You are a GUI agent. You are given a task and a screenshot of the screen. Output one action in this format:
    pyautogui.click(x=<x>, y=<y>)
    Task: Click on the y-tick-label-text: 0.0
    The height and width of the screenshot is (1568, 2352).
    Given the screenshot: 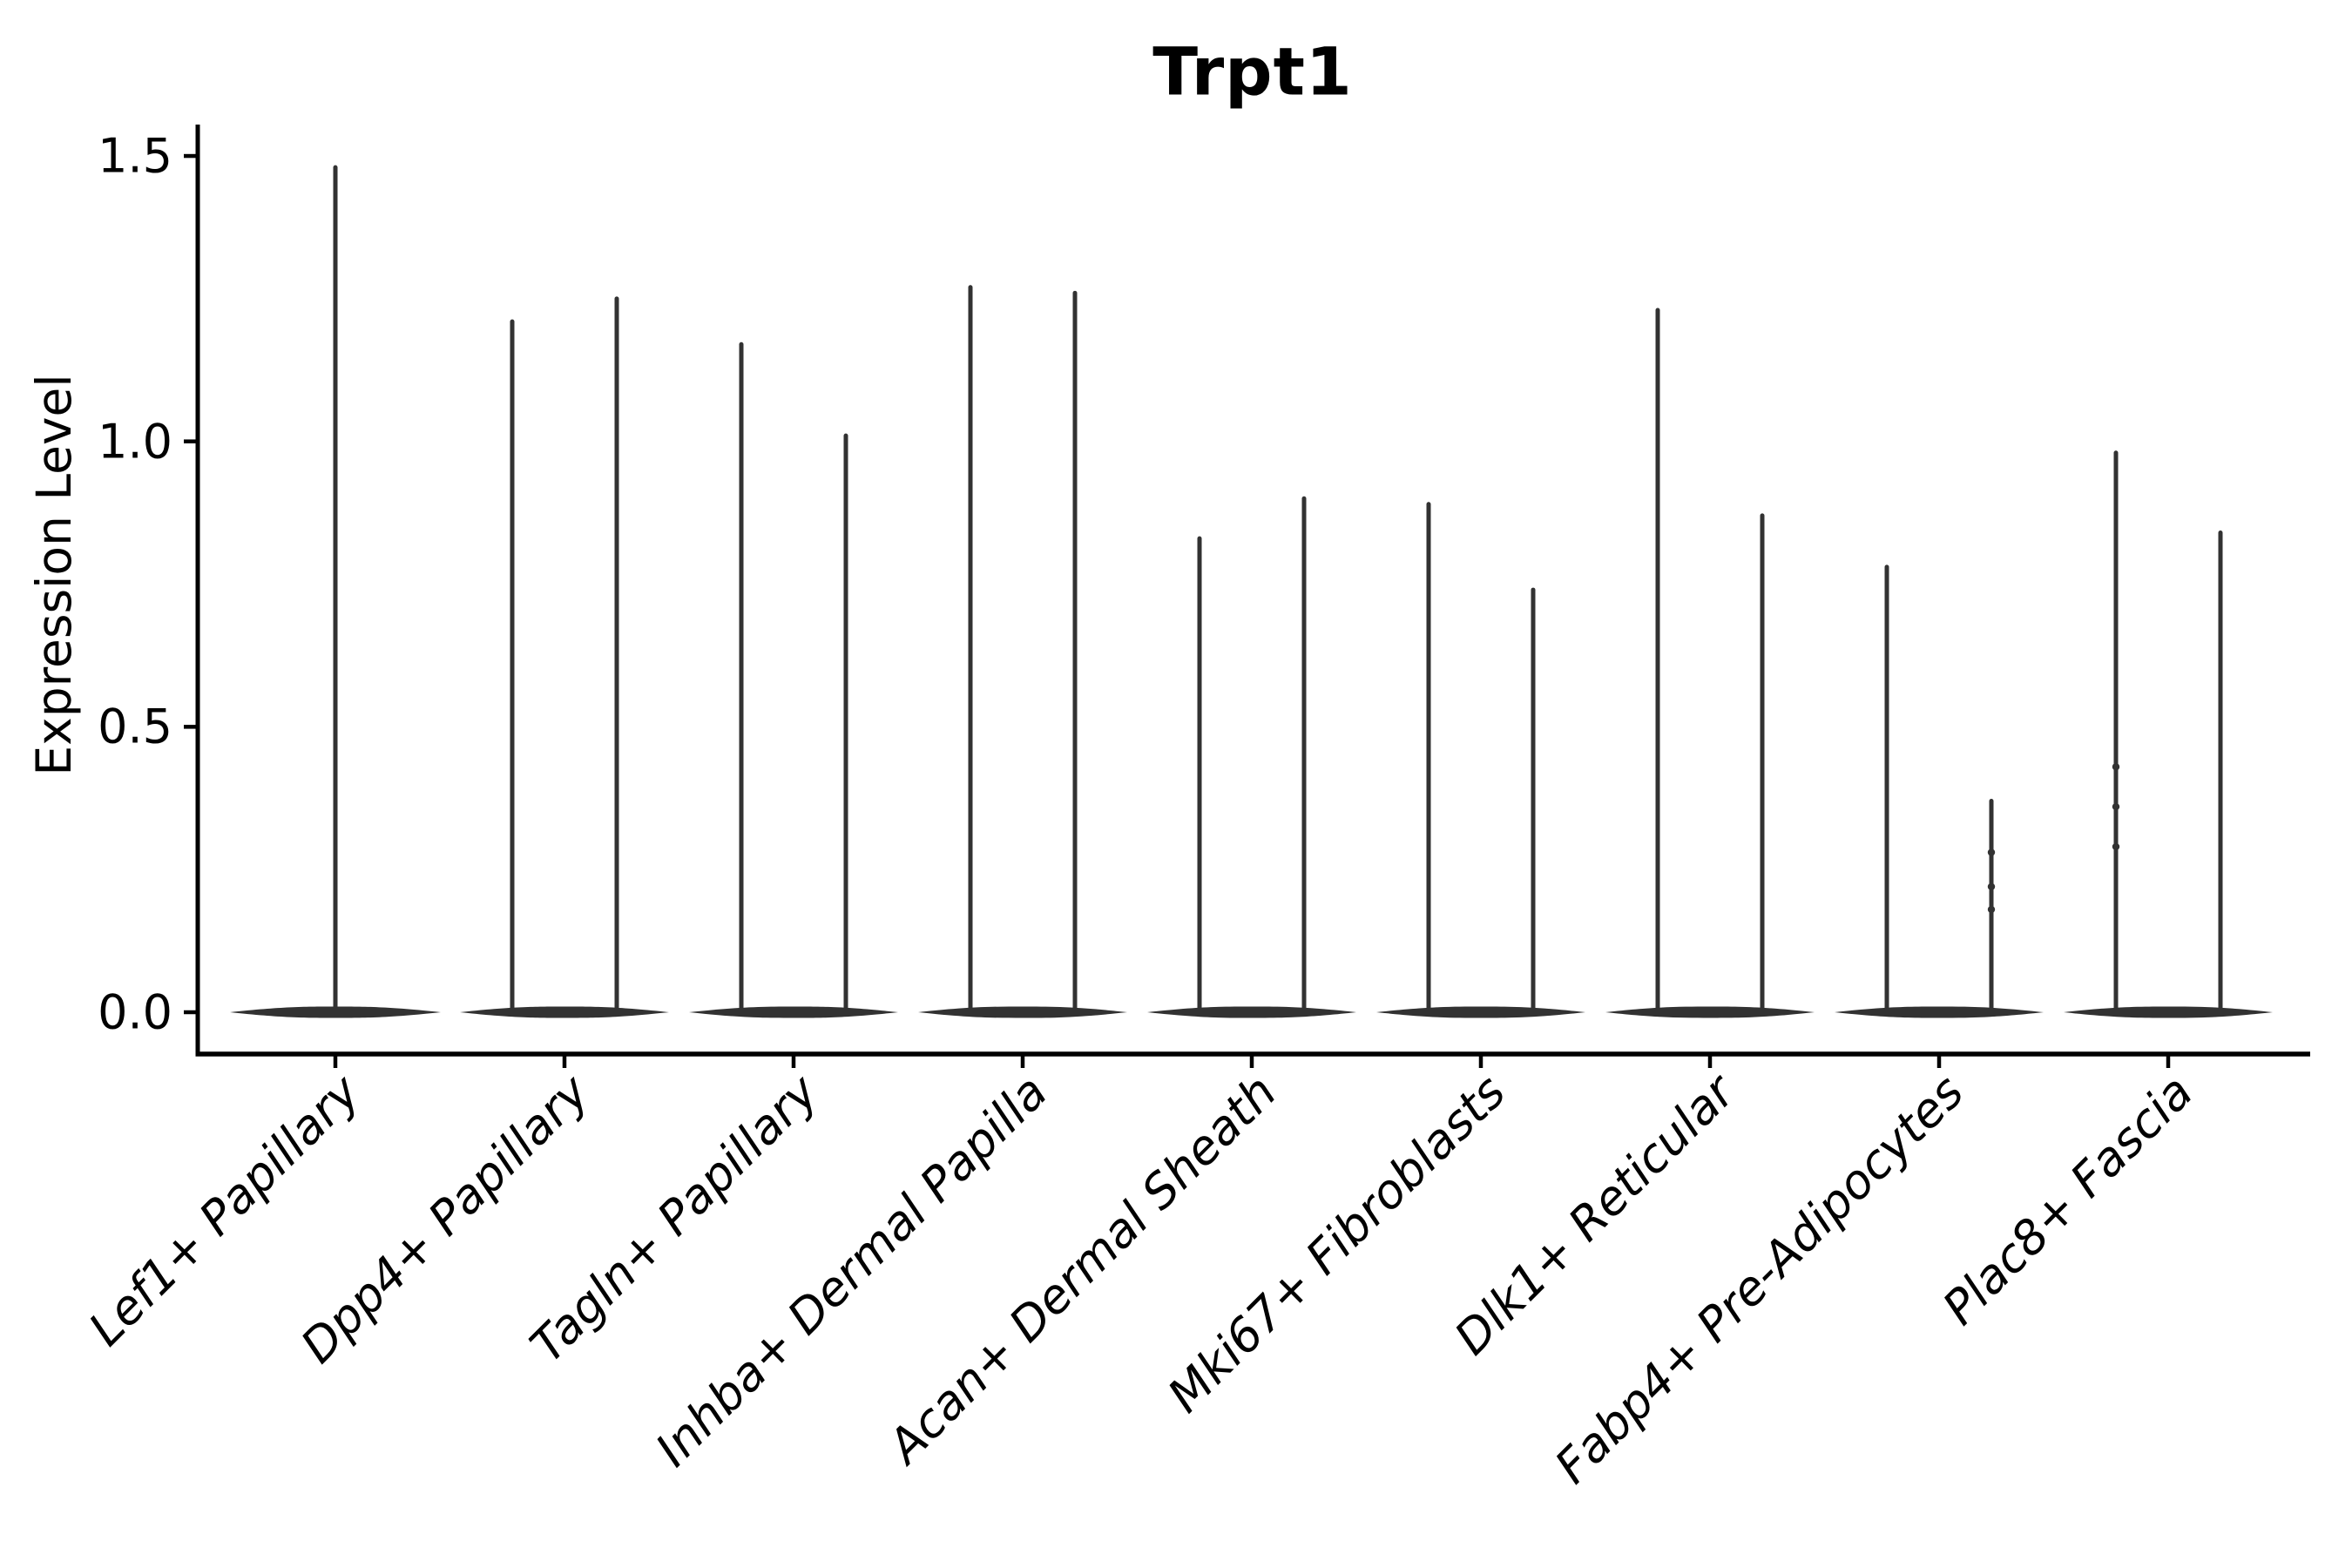 What is the action you would take?
    pyautogui.click(x=135, y=1012)
    